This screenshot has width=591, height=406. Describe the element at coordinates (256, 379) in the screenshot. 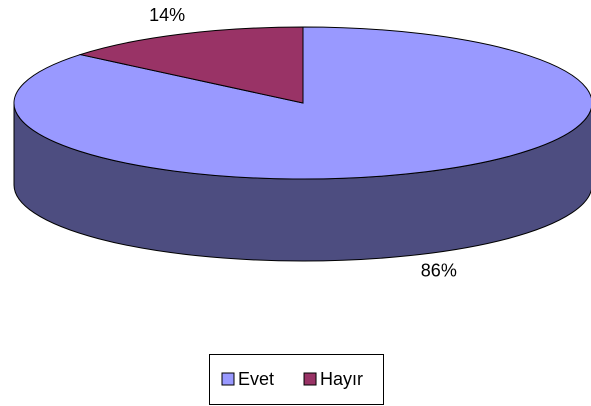

I see `legend-label: Evet` at that location.